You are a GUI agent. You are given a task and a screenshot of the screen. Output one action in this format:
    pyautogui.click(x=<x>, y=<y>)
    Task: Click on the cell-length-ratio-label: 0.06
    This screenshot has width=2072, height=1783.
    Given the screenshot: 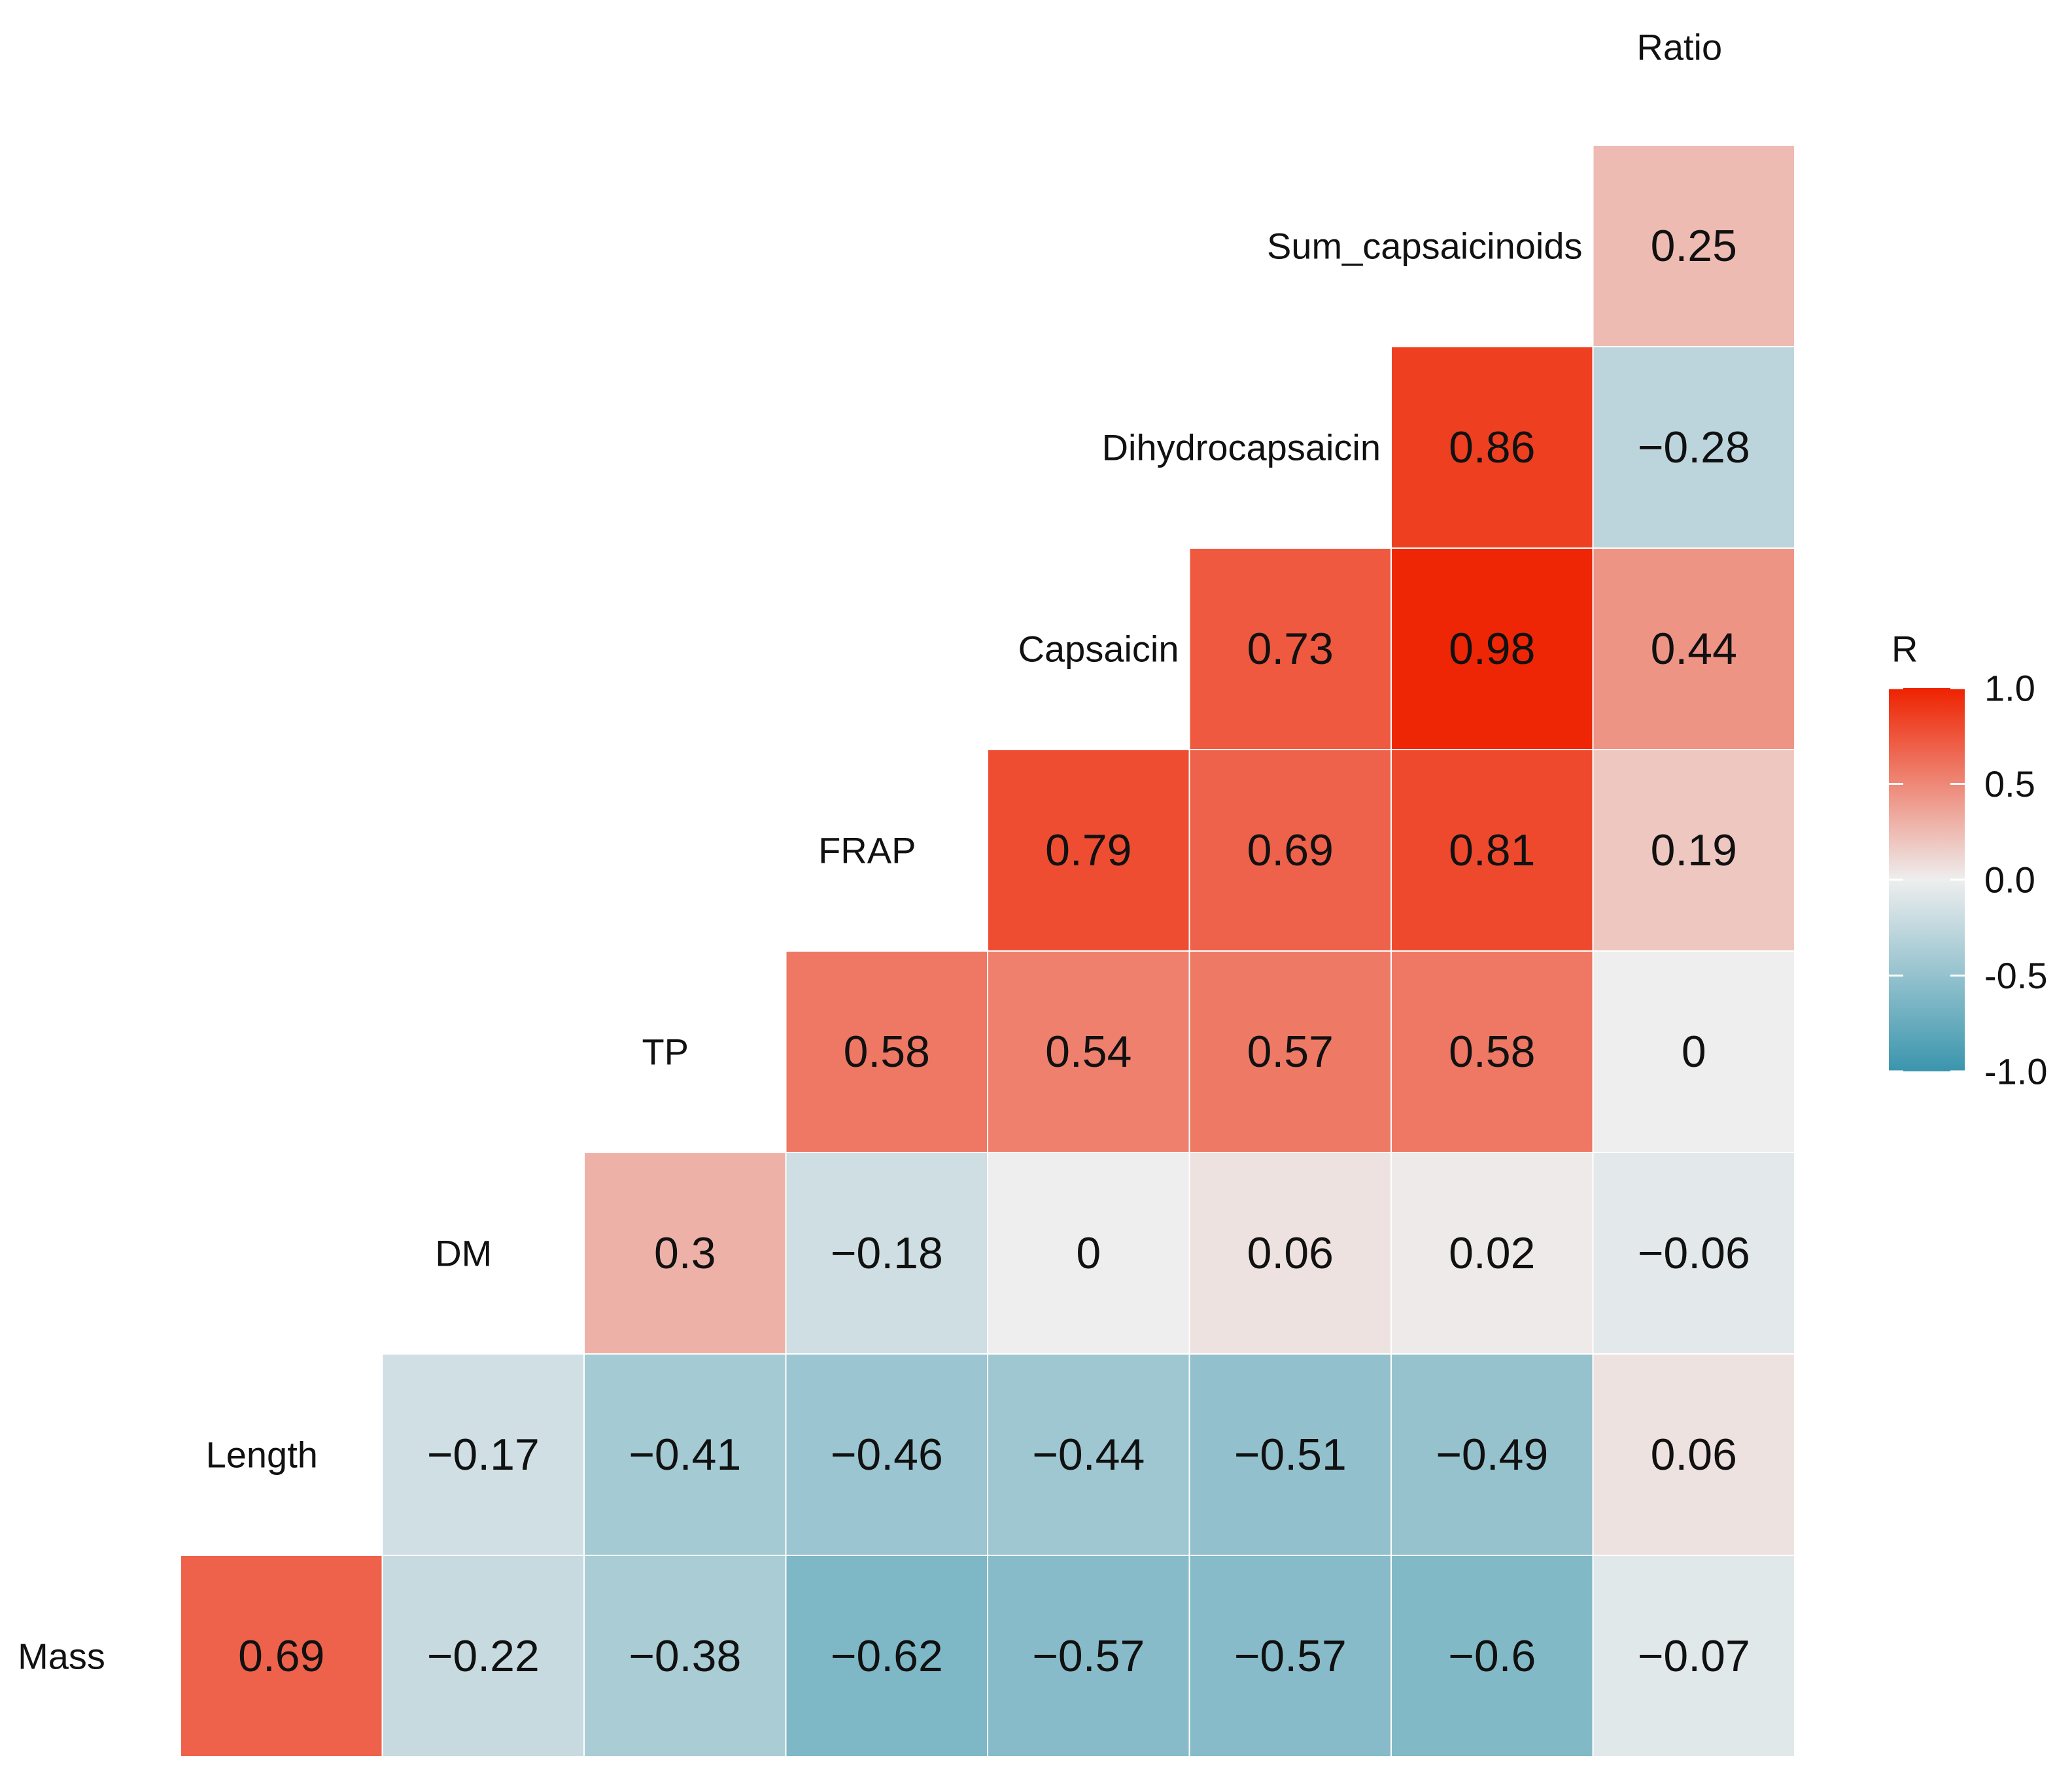 What is the action you would take?
    pyautogui.click(x=1694, y=1455)
    